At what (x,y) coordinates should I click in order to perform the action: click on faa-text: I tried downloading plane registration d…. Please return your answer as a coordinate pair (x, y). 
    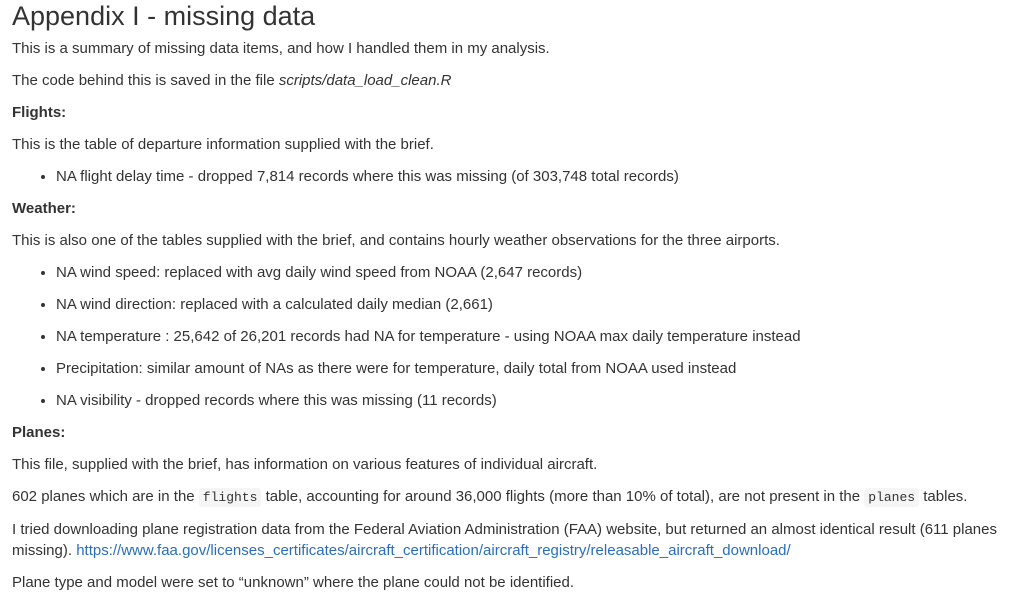
    Looking at the image, I should click on (504, 540).